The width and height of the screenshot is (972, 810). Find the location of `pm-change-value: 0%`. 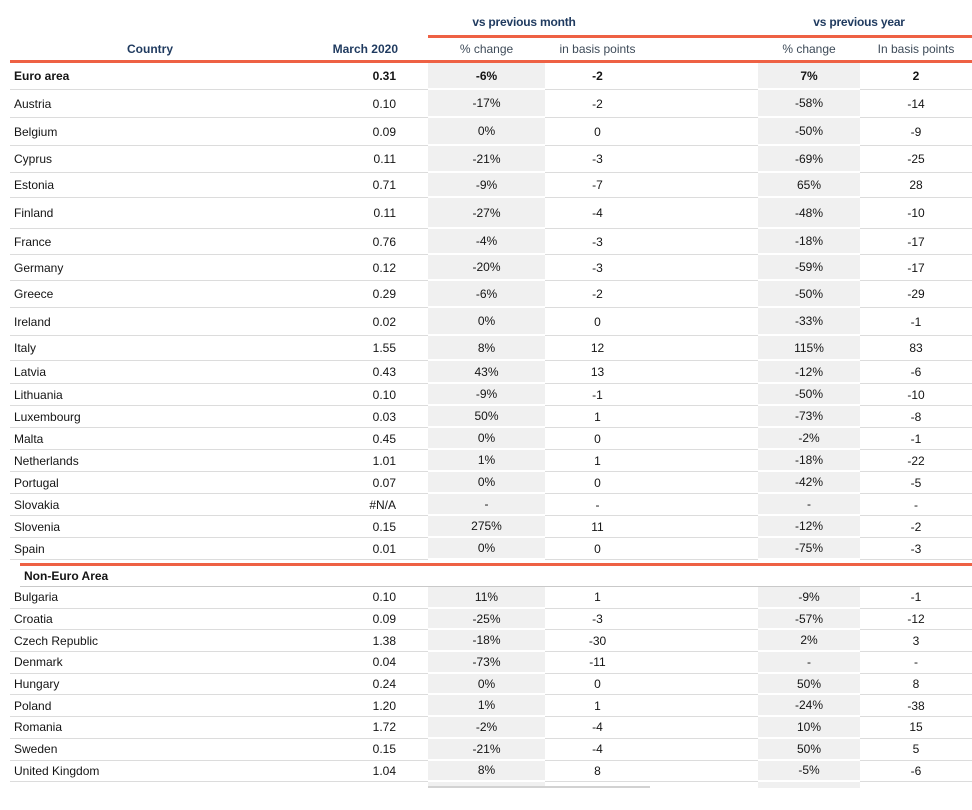

pm-change-value: 0% is located at coordinates (486, 132).